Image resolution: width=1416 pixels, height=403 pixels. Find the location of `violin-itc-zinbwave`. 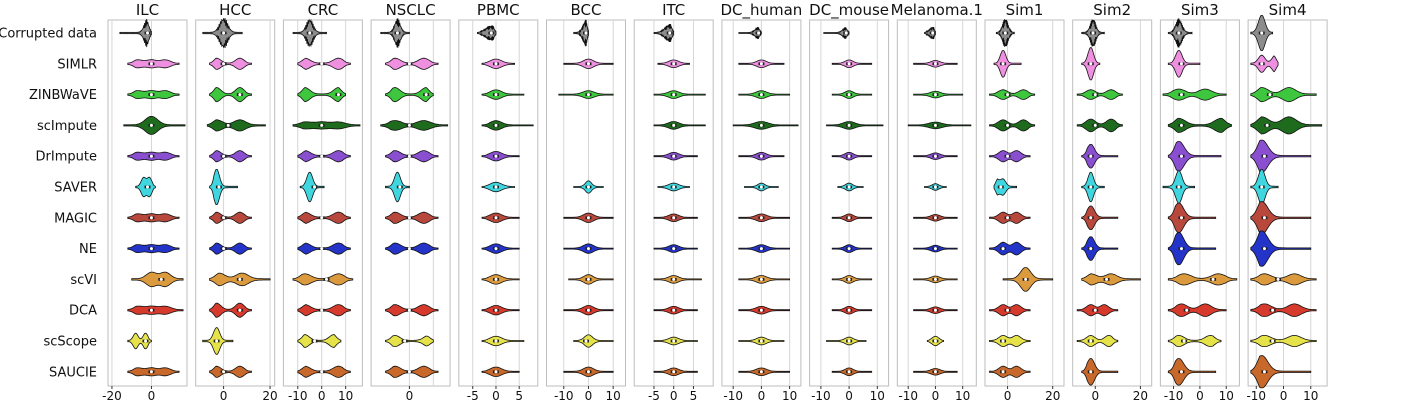

violin-itc-zinbwave is located at coordinates (679, 94).